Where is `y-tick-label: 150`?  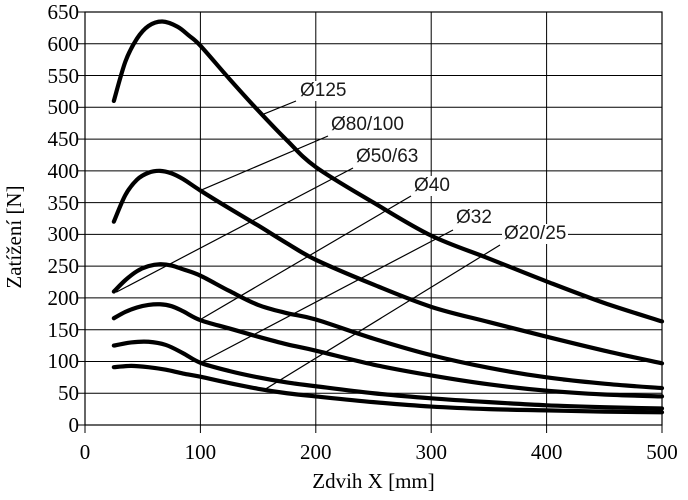 y-tick-label: 150 is located at coordinates (63, 329).